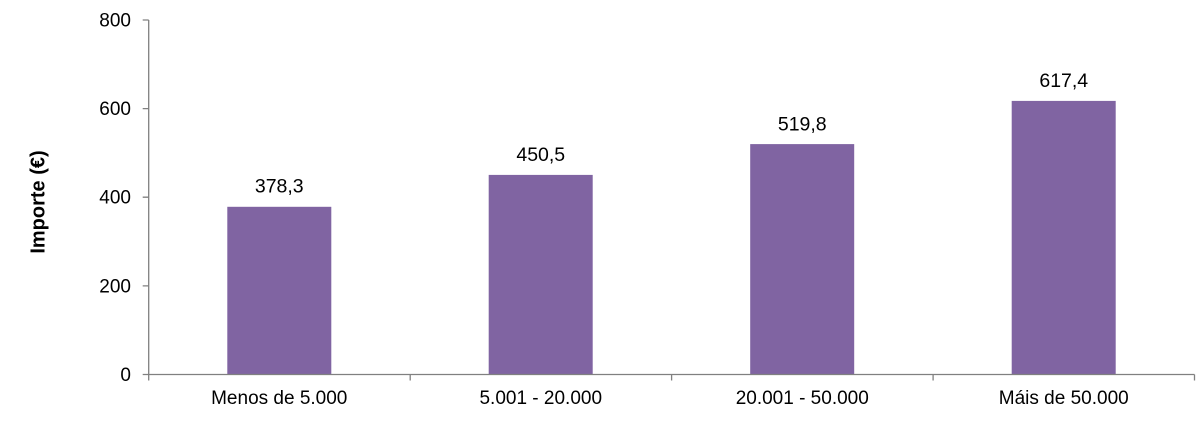 The height and width of the screenshot is (446, 1200). I want to click on svg-text: Máis de 50.000, so click(1064, 398).